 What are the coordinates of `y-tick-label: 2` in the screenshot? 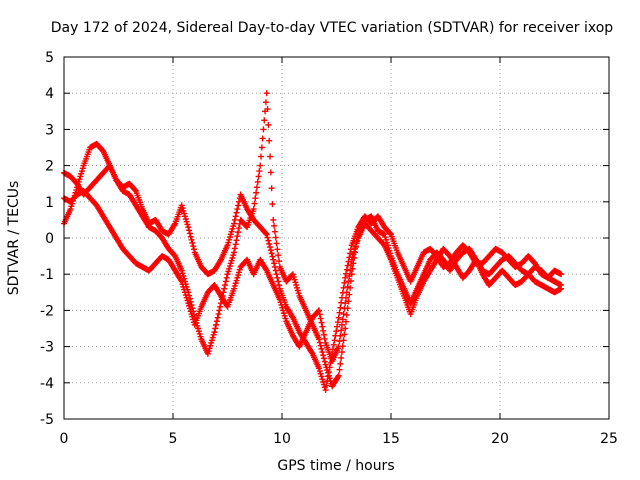 It's located at (49, 167).